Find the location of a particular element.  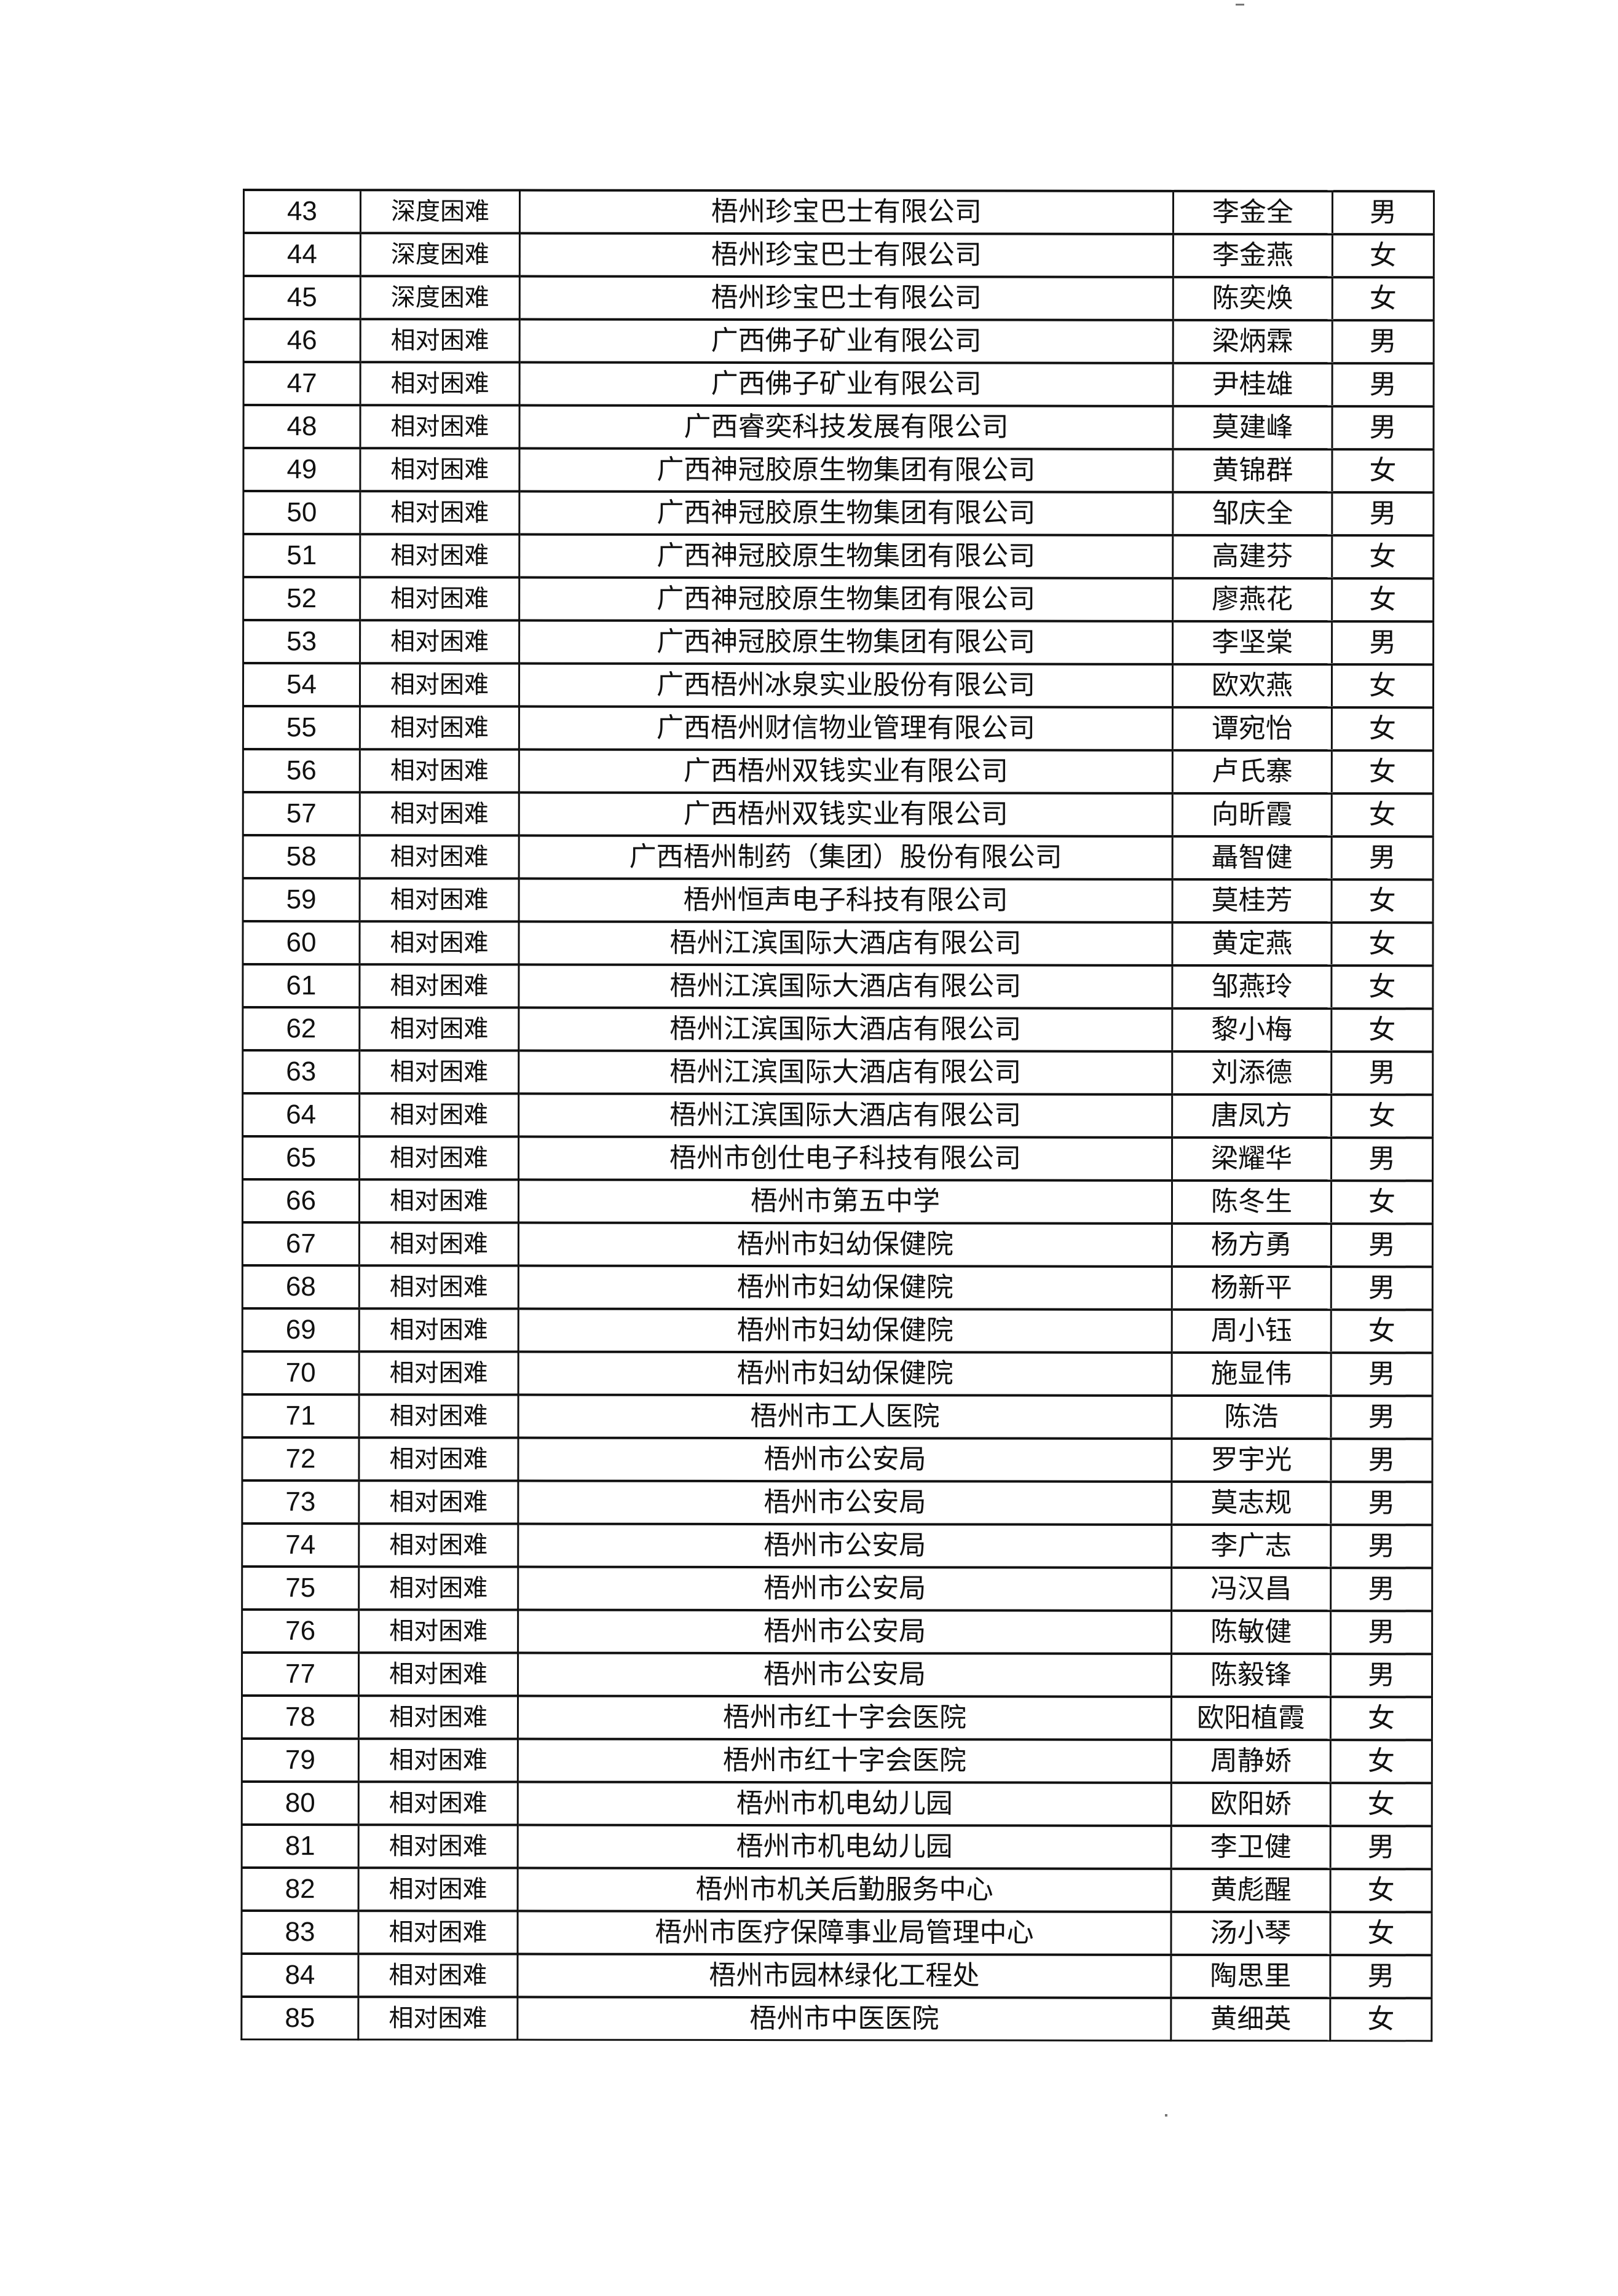

table-row: 67 相对困难 梧州市妇幼保健院 杨方勇男 is located at coordinates (837, 1244).